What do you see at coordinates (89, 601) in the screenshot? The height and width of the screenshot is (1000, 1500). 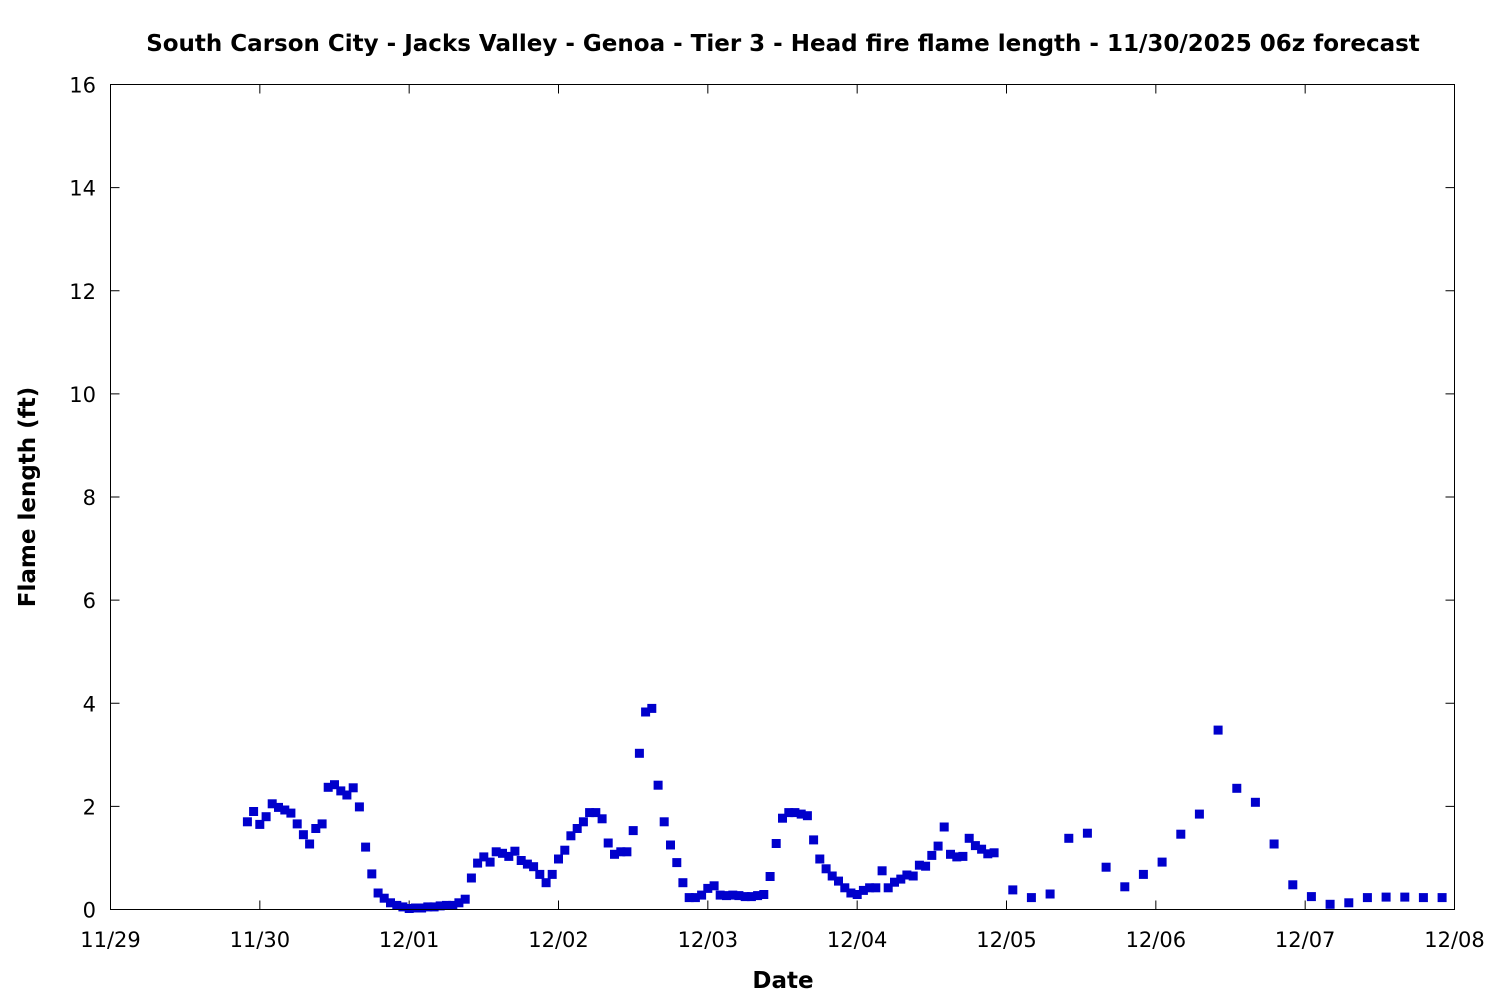 I see `y-tick-label: 6` at bounding box center [89, 601].